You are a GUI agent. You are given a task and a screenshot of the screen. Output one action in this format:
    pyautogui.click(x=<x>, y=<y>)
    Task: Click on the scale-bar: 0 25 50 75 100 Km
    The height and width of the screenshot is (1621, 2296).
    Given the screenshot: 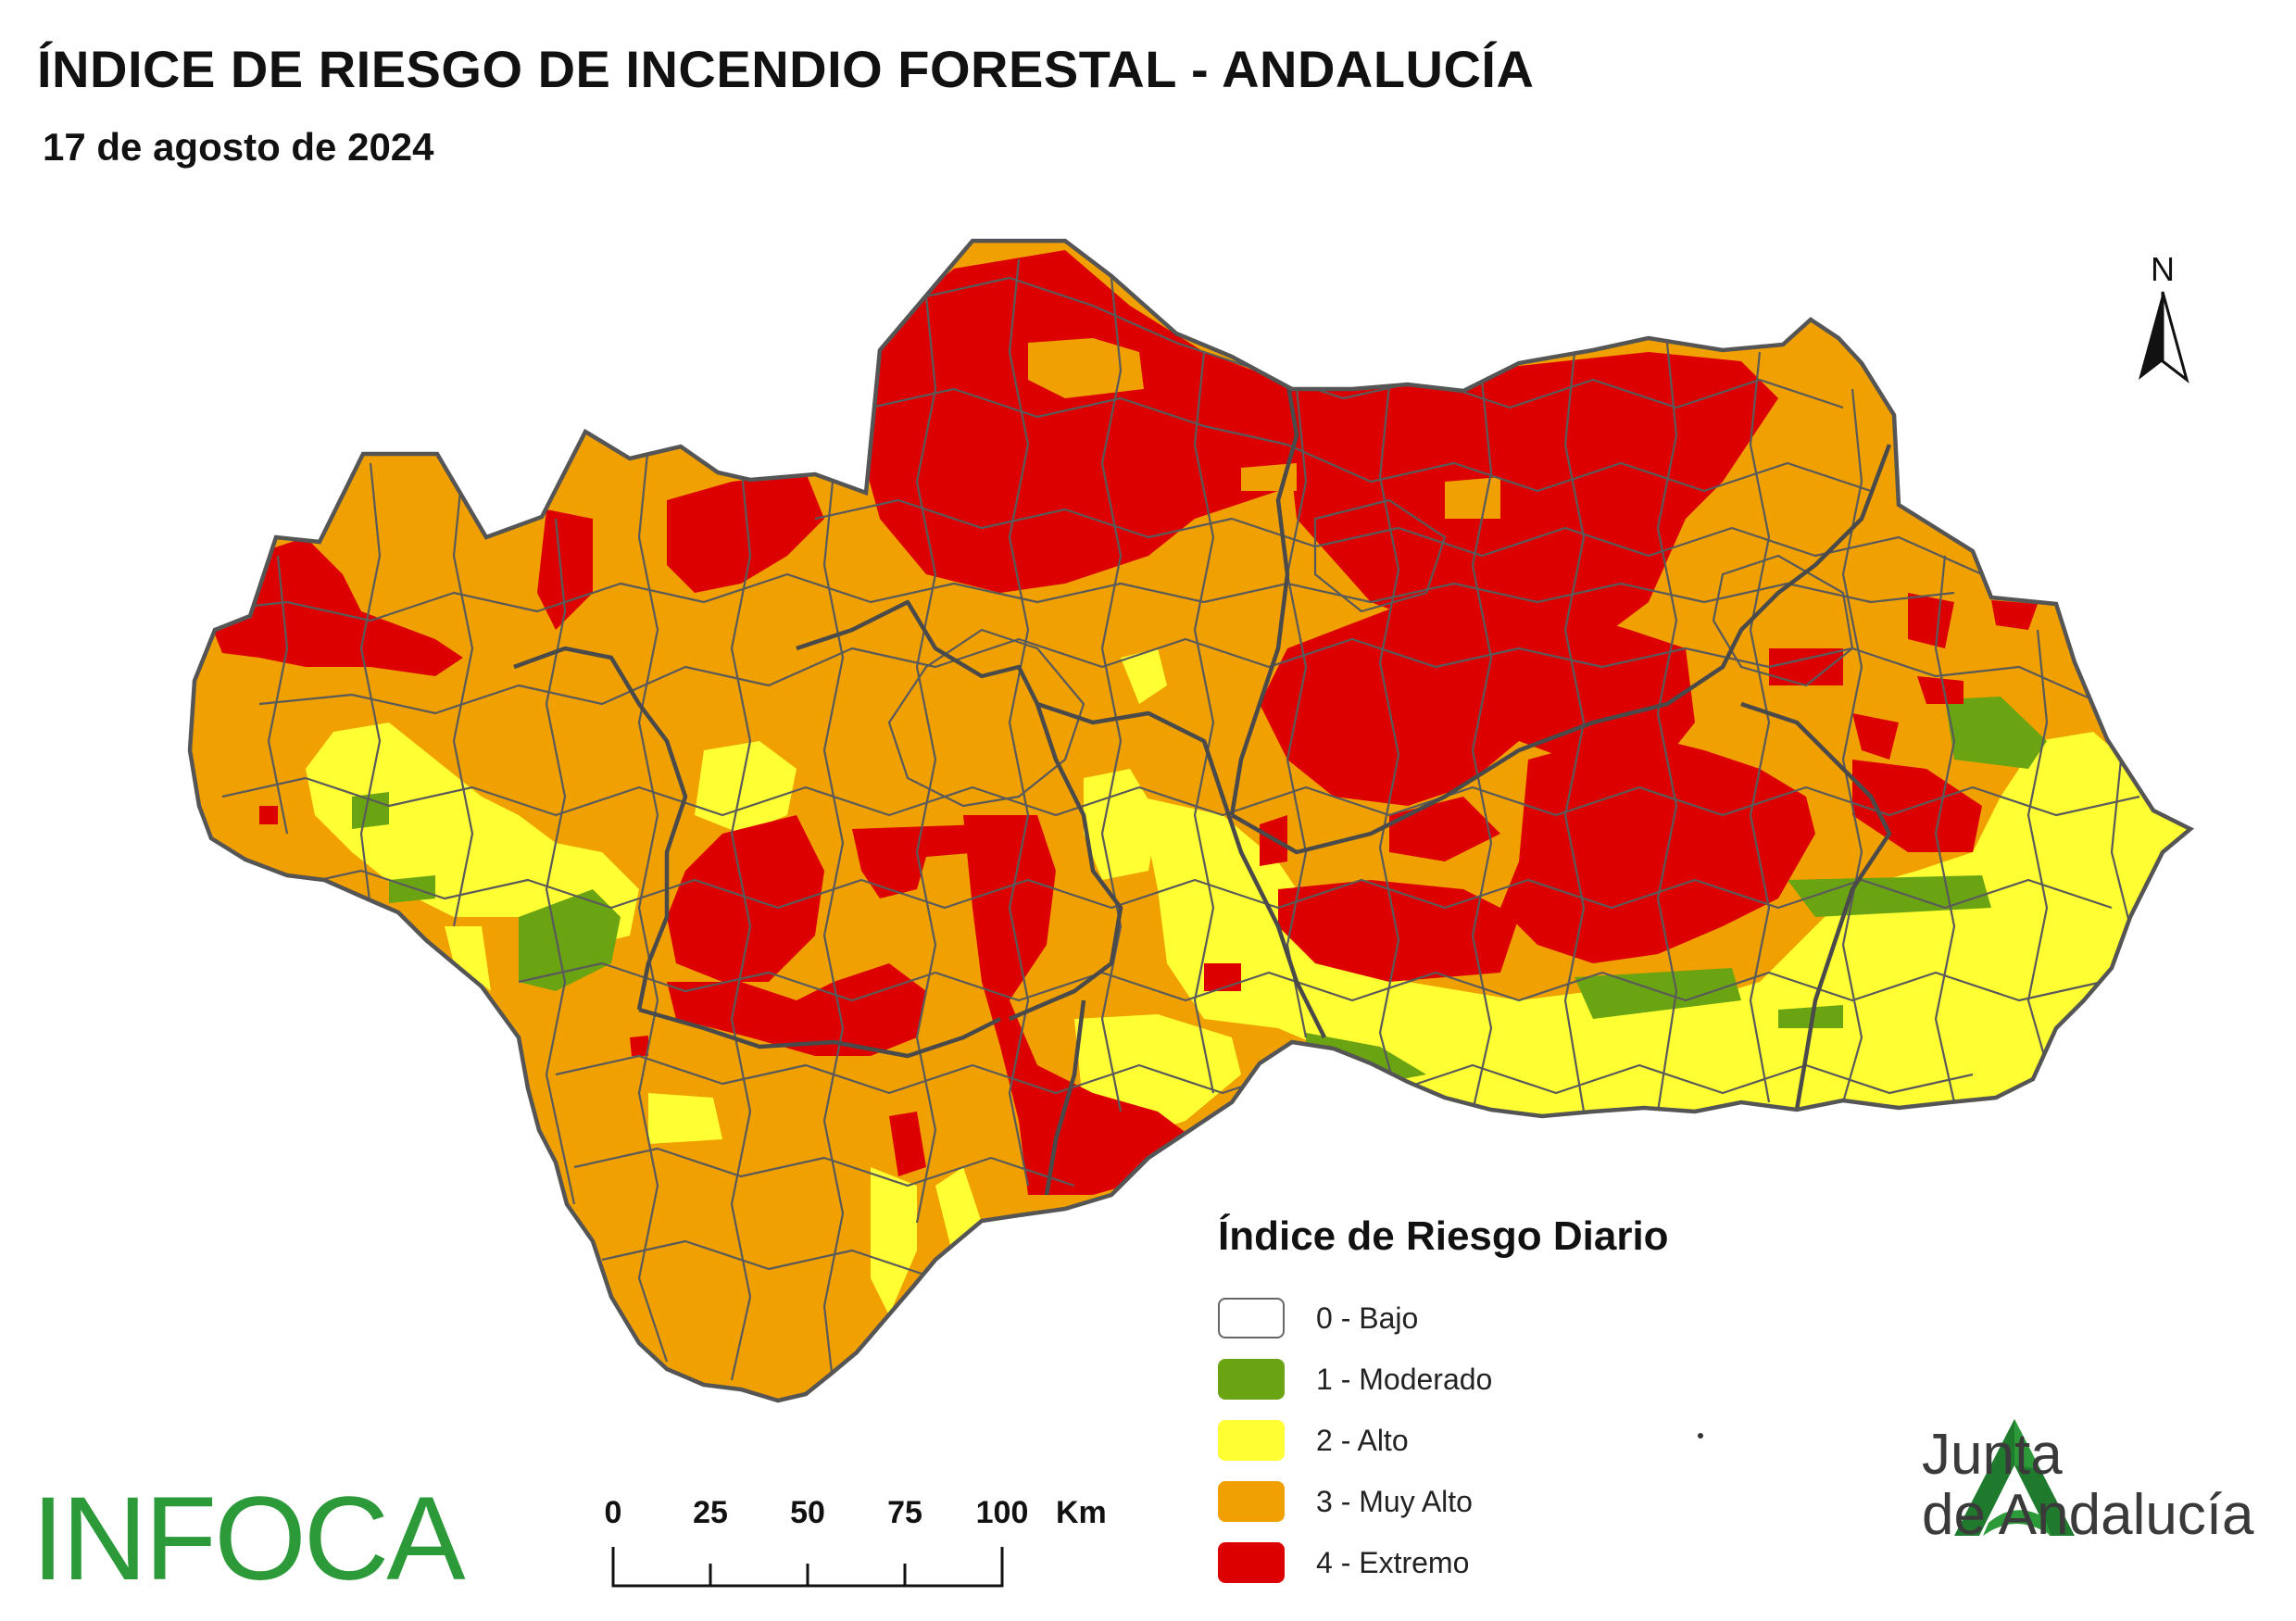 What is the action you would take?
    pyautogui.click(x=856, y=1541)
    